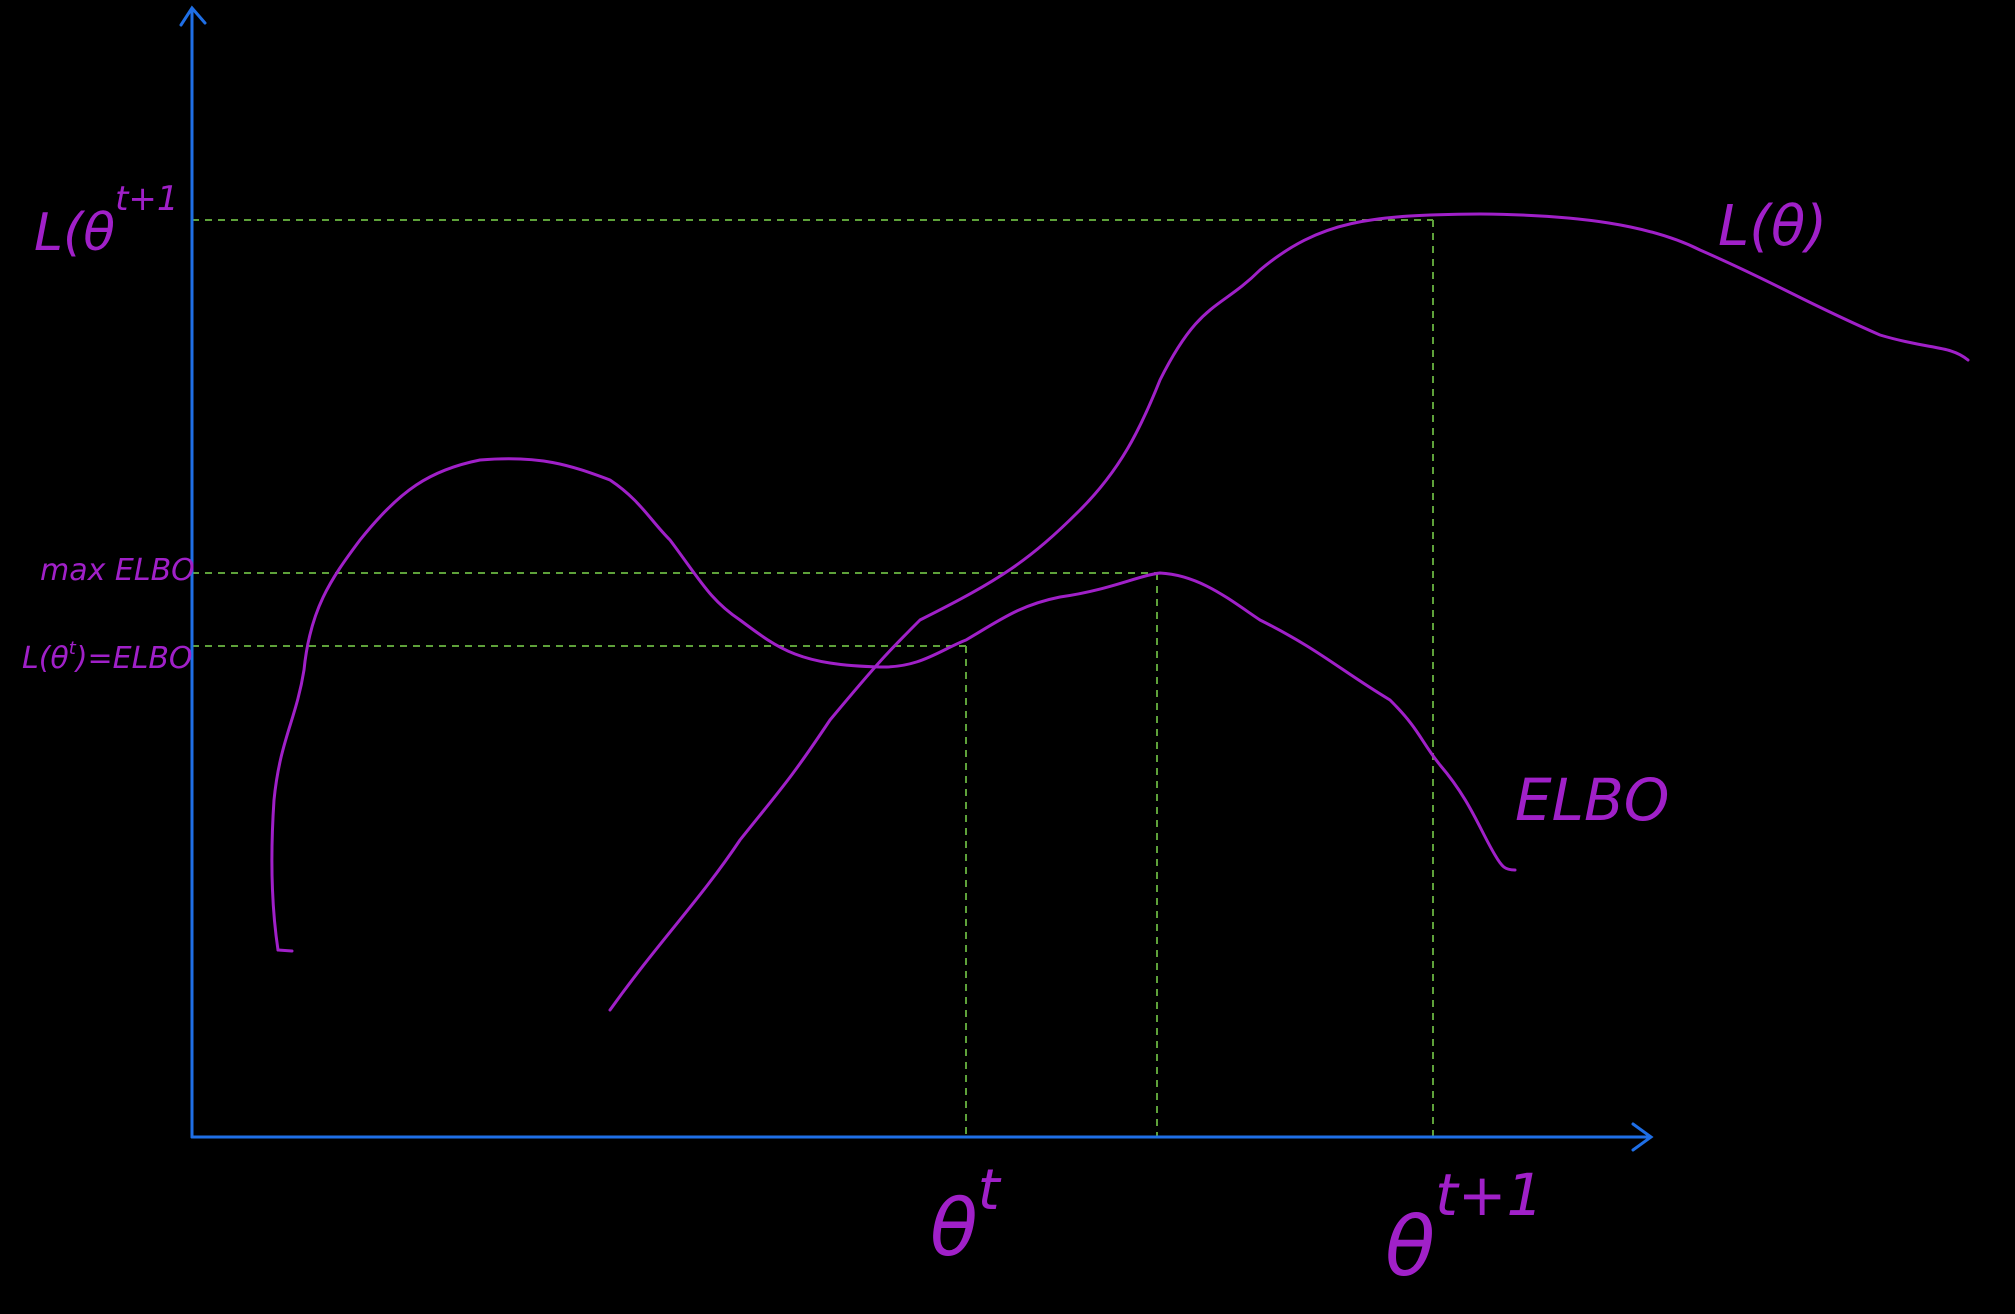 The width and height of the screenshot is (2015, 1314). I want to click on label-y-l-theta-t1-main: L(θ, so click(74, 233).